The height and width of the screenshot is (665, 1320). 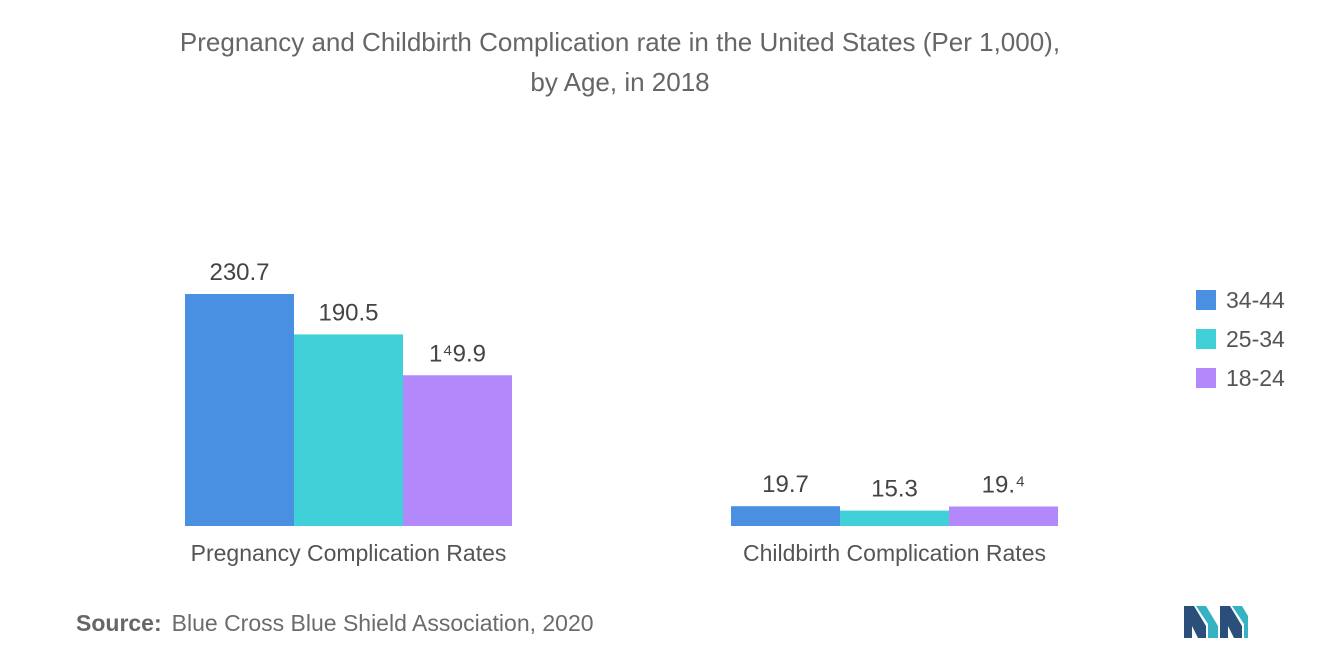 What do you see at coordinates (894, 489) in the screenshot?
I see `data-label: 15.3` at bounding box center [894, 489].